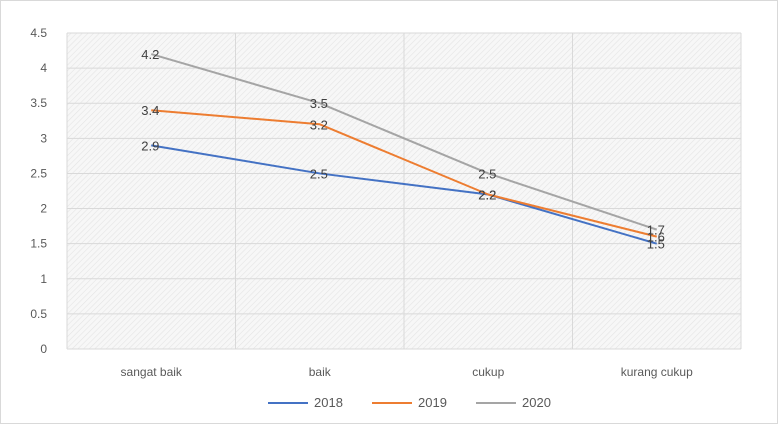 This screenshot has height=424, width=778. Describe the element at coordinates (43, 209) in the screenshot. I see `y-tick-label: 2` at that location.